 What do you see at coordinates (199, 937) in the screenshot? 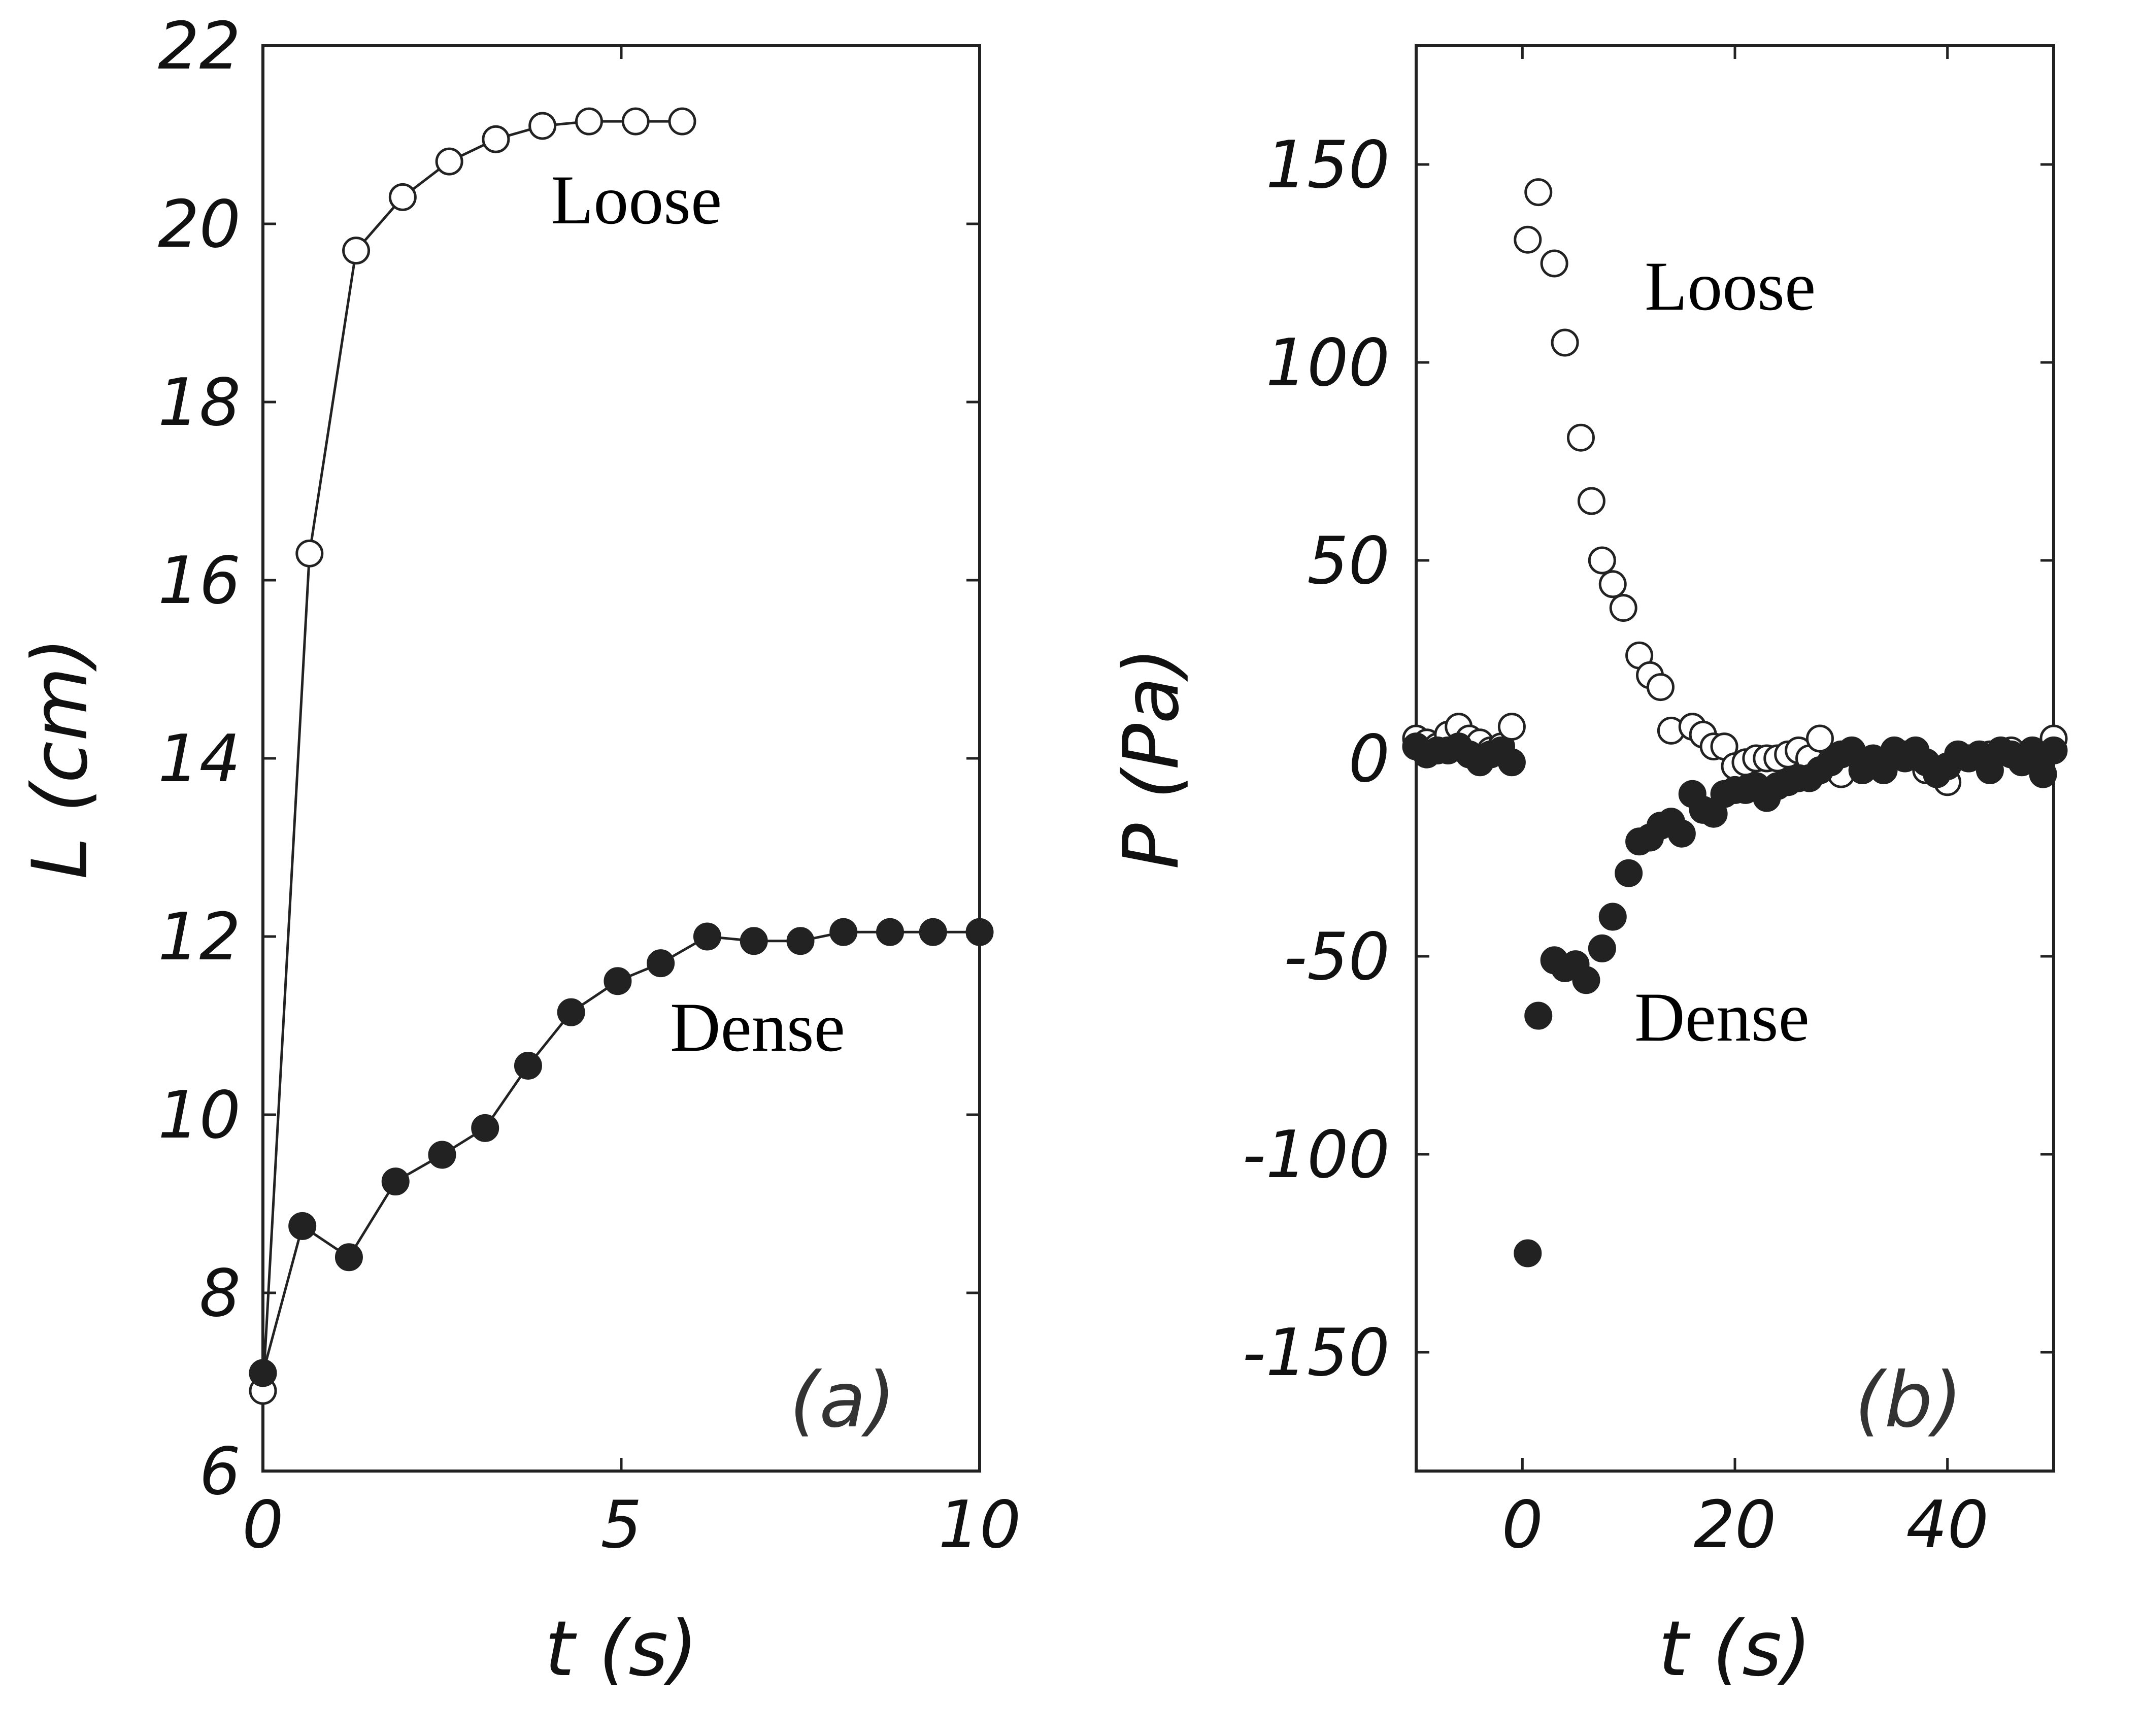
I see `y-tick-label: 12` at bounding box center [199, 937].